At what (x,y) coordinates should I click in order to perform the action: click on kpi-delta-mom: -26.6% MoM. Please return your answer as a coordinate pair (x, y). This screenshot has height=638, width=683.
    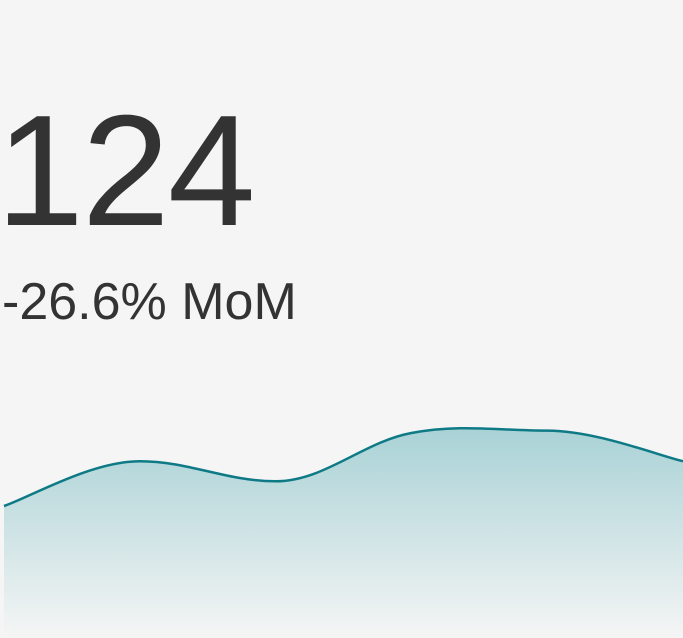
    Looking at the image, I should click on (149, 302).